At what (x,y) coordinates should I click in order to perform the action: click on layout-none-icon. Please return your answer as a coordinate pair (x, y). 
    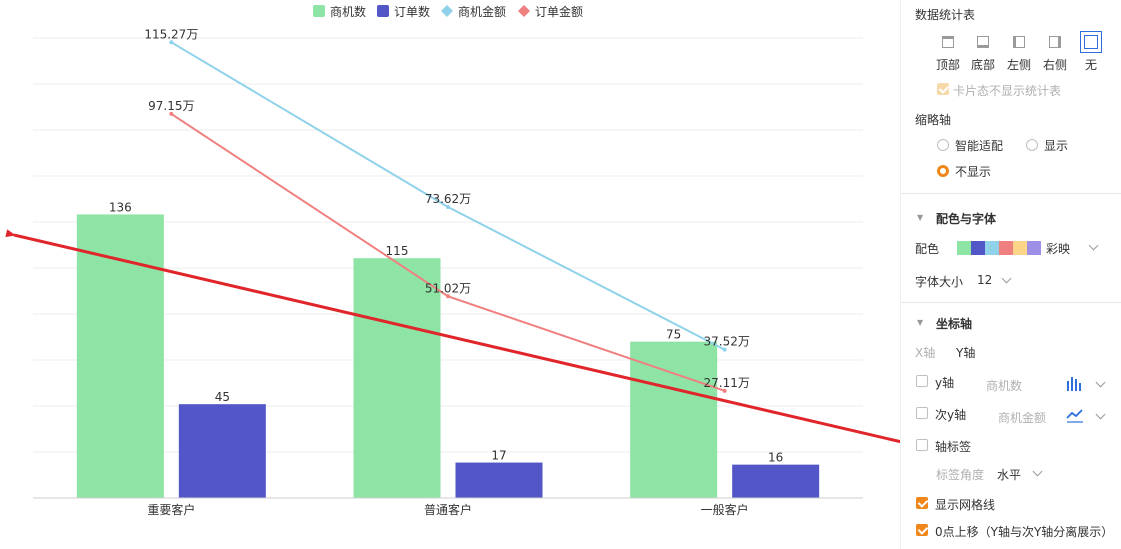
    Looking at the image, I should click on (1091, 42).